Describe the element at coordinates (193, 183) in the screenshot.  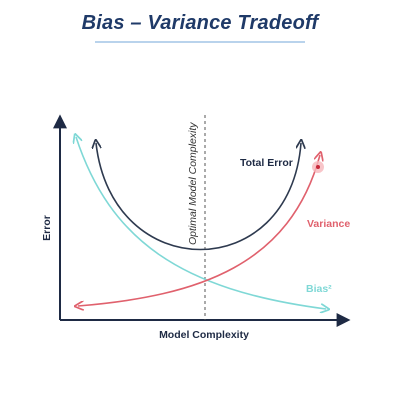
I see `optimal-complexity-label: Optimal Model Complexity` at that location.